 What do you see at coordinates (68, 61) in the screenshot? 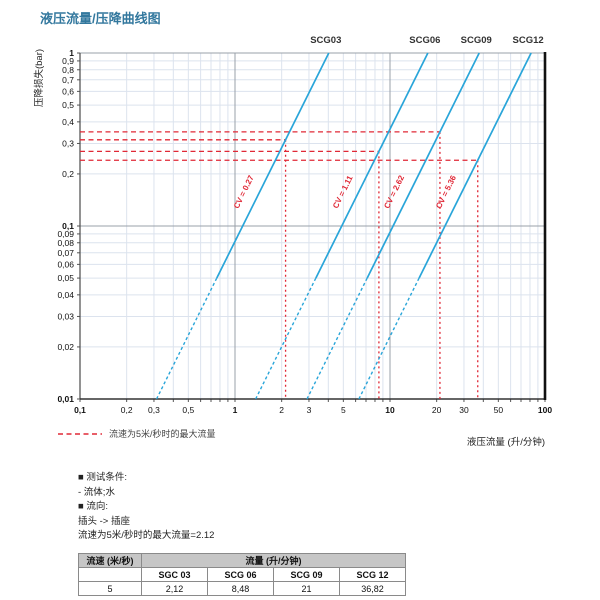
I see `y-tick-label: 0,9` at bounding box center [68, 61].